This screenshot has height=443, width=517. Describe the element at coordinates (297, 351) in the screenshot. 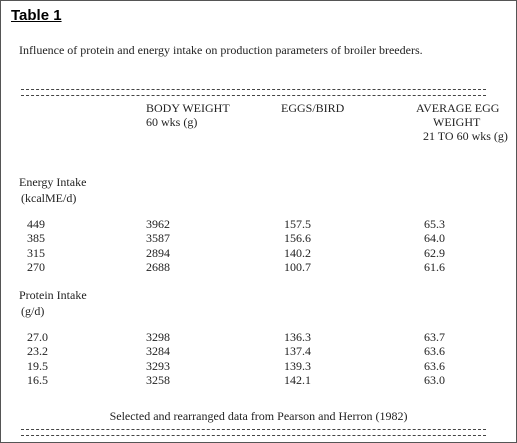

I see `cell: 137.4` at that location.